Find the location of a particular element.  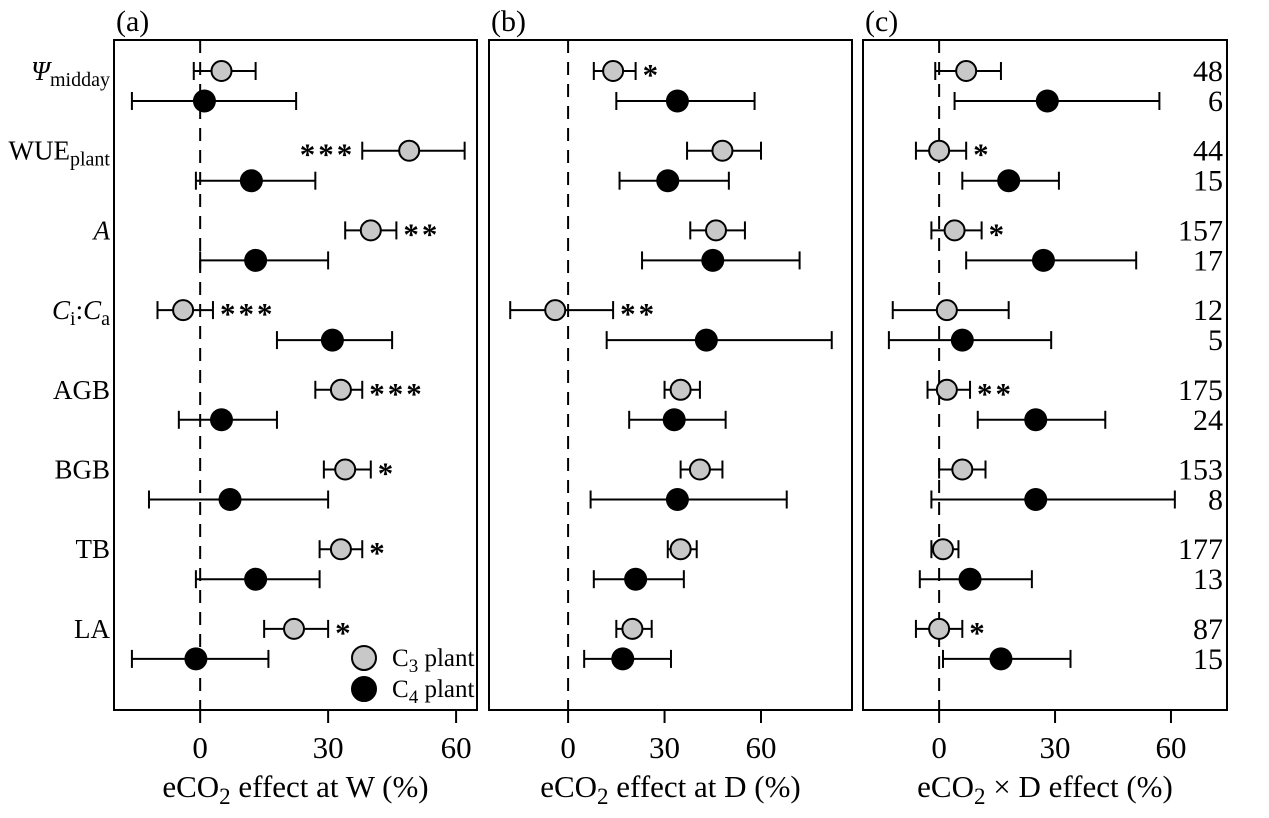

errorbar-C4-ci-ca is located at coordinates (719, 340).